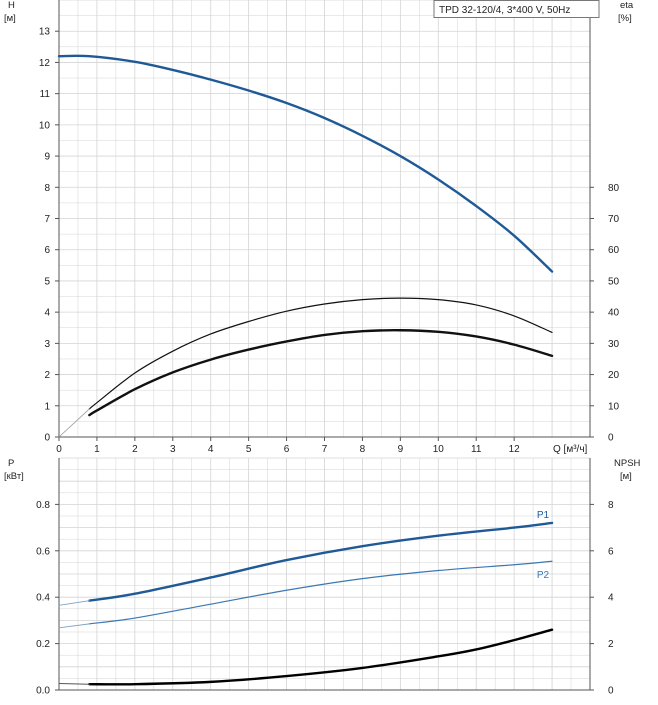 This screenshot has height=705, width=658. Describe the element at coordinates (74, 684) in the screenshot. I see `curve-npsh_ext` at that location.